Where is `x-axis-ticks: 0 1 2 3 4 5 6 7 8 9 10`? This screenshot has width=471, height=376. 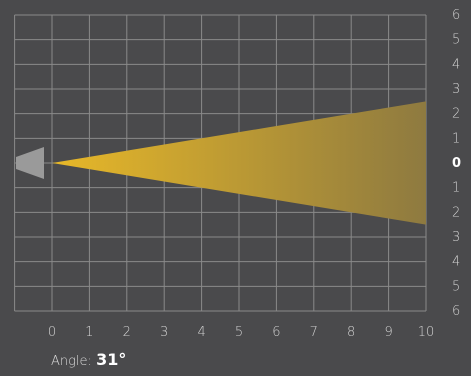
x-axis-ticks: 0 1 2 3 4 5 6 7 8 9 10 is located at coordinates (241, 332).